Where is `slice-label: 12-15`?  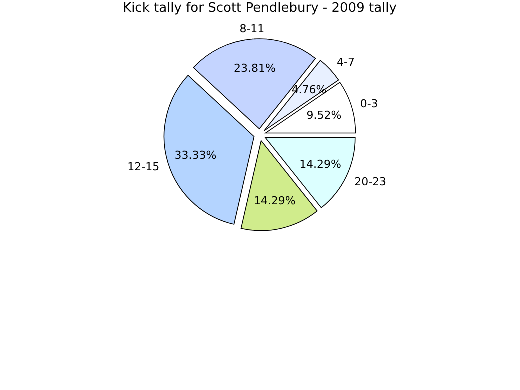 slice-label: 12-15 is located at coordinates (144, 167).